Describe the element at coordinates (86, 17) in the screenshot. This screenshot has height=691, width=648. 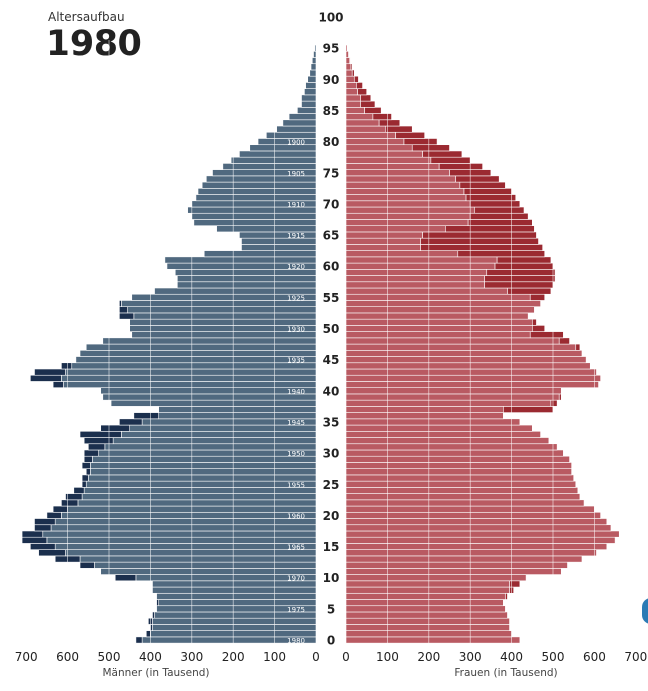
I see `chart-subtitle: Altersaufbau` at that location.